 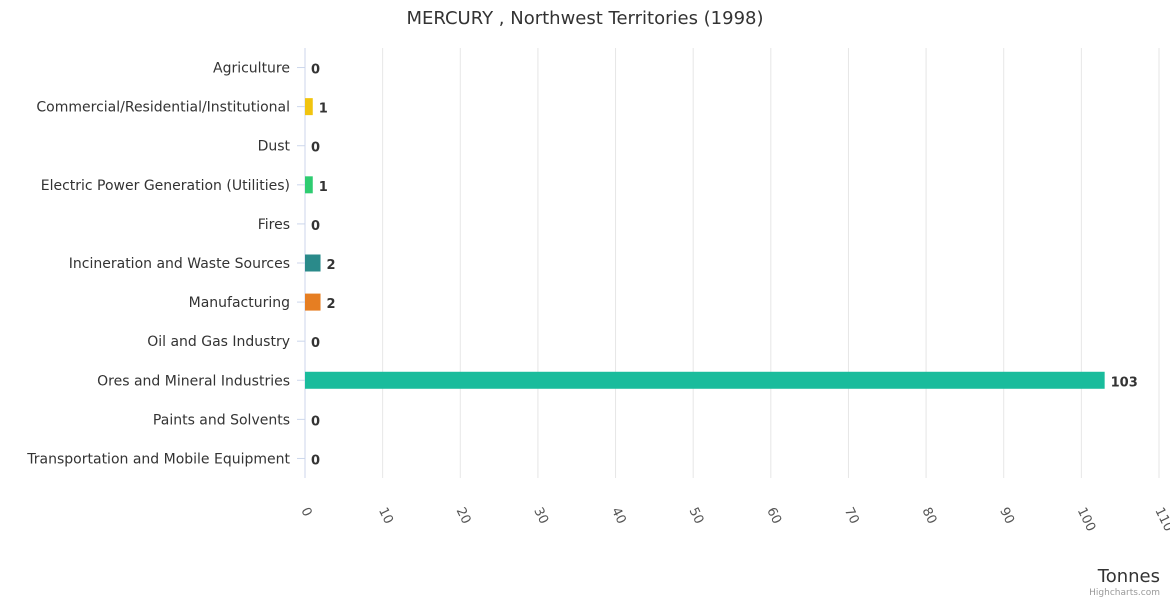 I want to click on category-label: Fires, so click(x=274, y=225).